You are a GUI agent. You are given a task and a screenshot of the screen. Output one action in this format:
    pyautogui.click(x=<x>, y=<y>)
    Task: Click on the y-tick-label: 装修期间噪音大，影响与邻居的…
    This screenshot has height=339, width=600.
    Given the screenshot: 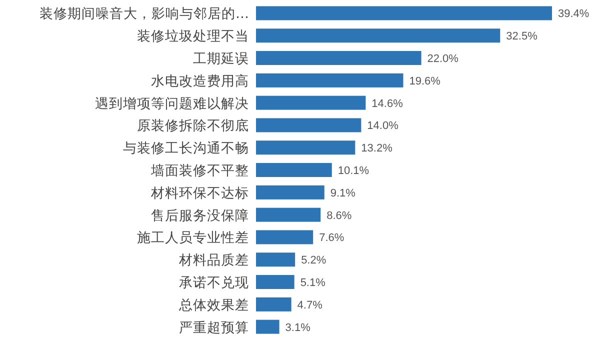 What is the action you would take?
    pyautogui.click(x=144, y=14)
    